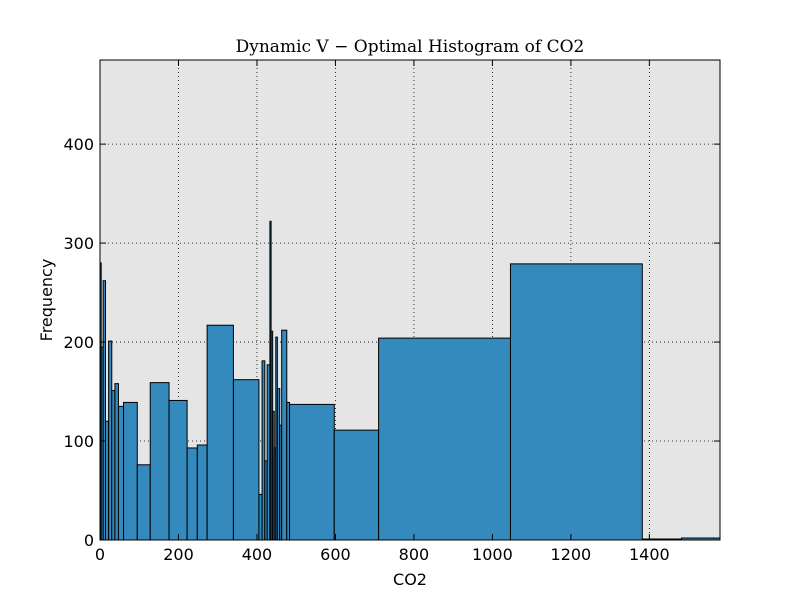 This screenshot has height=604, width=800. What do you see at coordinates (410, 579) in the screenshot?
I see `x-axis-label: CO2` at bounding box center [410, 579].